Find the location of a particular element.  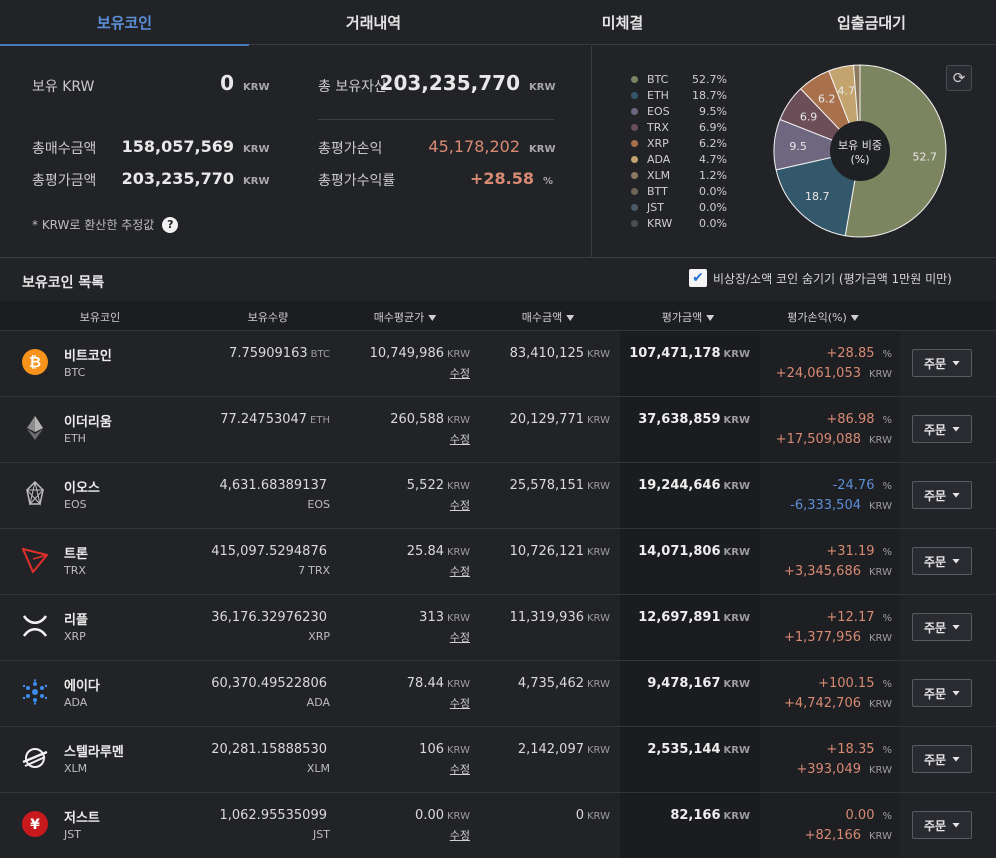

pie-center-label: 보유 비중 is located at coordinates (860, 145).